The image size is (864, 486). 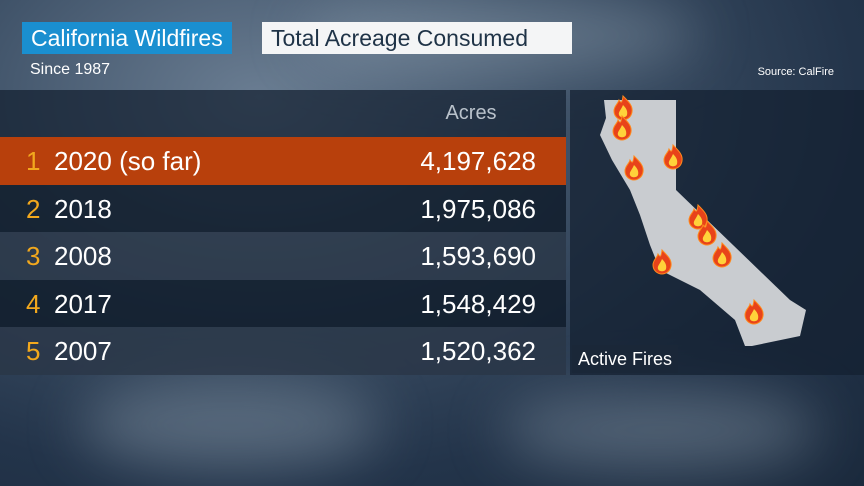 What do you see at coordinates (83, 351) in the screenshot?
I see `year: 2007` at bounding box center [83, 351].